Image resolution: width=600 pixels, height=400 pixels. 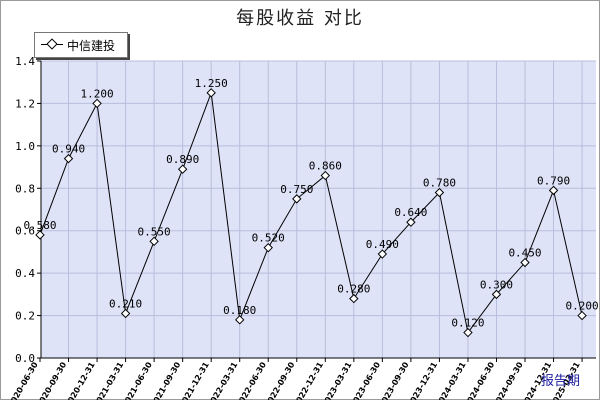 I want to click on x-tick-label: 2020-09-30, so click(x=52, y=380).